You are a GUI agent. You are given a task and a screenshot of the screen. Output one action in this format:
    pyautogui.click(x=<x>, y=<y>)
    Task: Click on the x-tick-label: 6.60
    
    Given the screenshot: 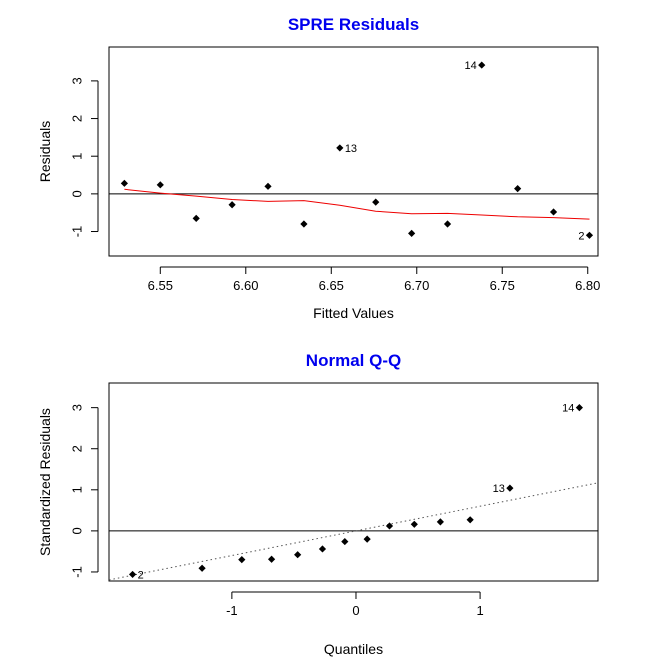 What is the action you would take?
    pyautogui.click(x=245, y=285)
    